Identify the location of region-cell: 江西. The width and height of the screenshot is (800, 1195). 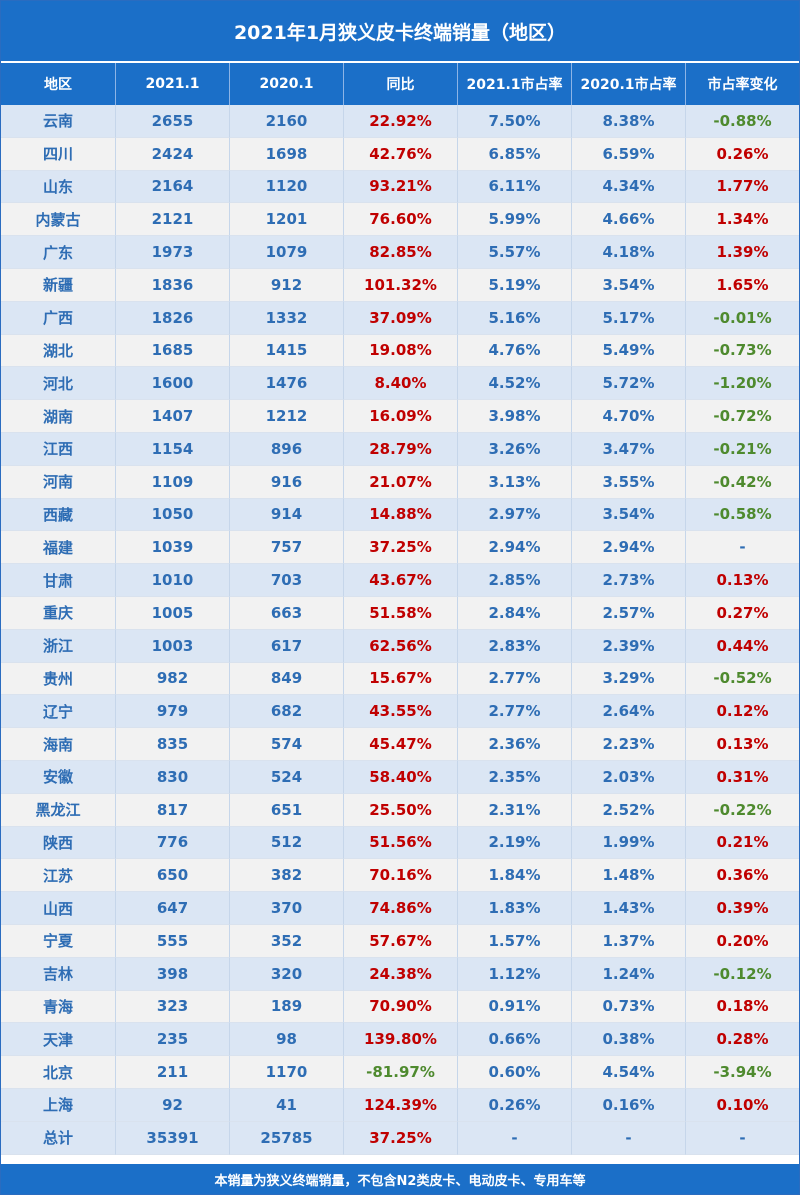
(58, 449).